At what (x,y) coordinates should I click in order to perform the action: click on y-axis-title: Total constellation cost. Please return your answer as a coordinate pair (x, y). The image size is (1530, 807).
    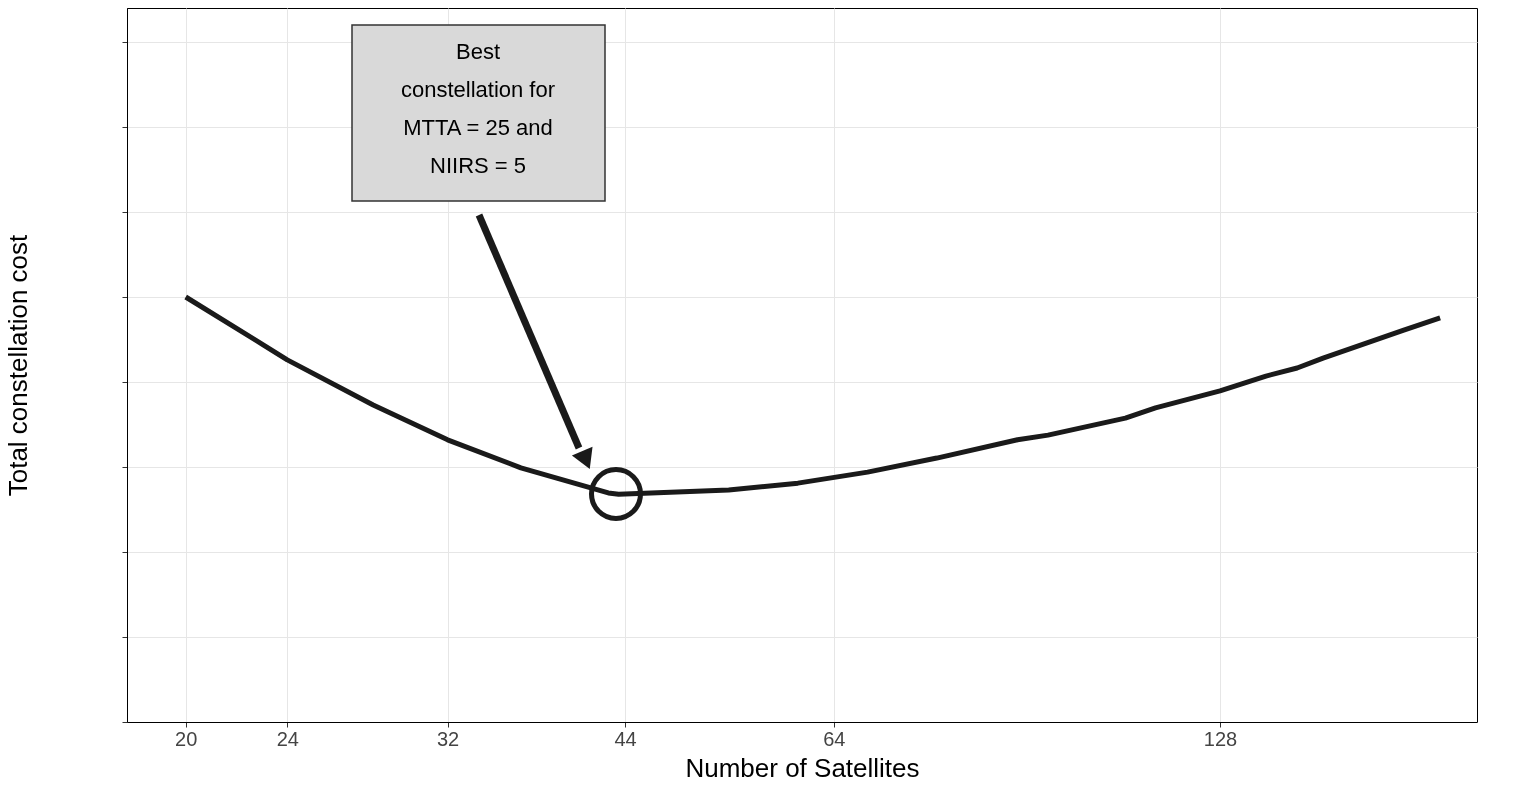
    Looking at the image, I should click on (18, 365).